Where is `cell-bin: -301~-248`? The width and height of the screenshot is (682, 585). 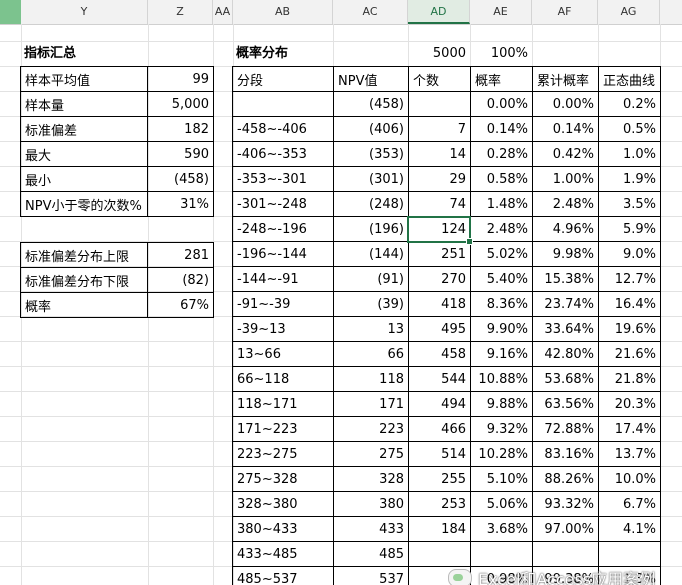
cell-bin: -301~-248 is located at coordinates (283, 204).